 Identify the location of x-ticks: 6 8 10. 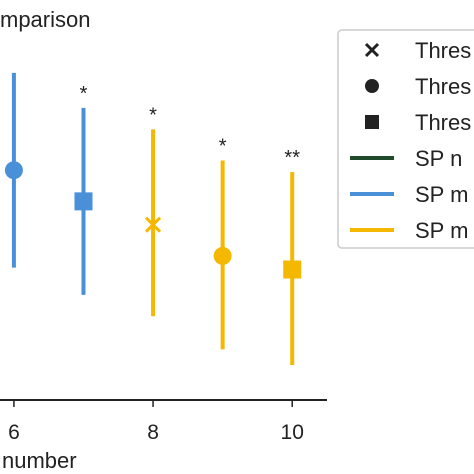
(156, 422).